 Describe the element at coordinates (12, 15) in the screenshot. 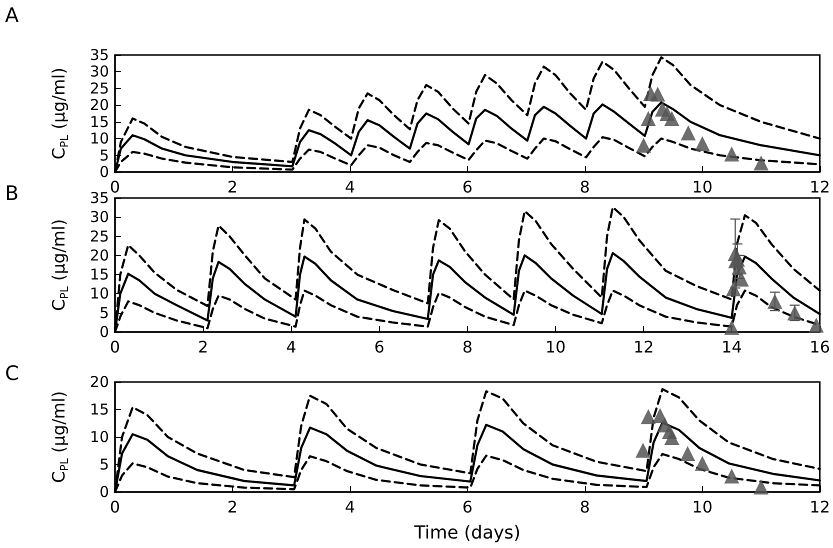

I see `chart-title: A` at that location.